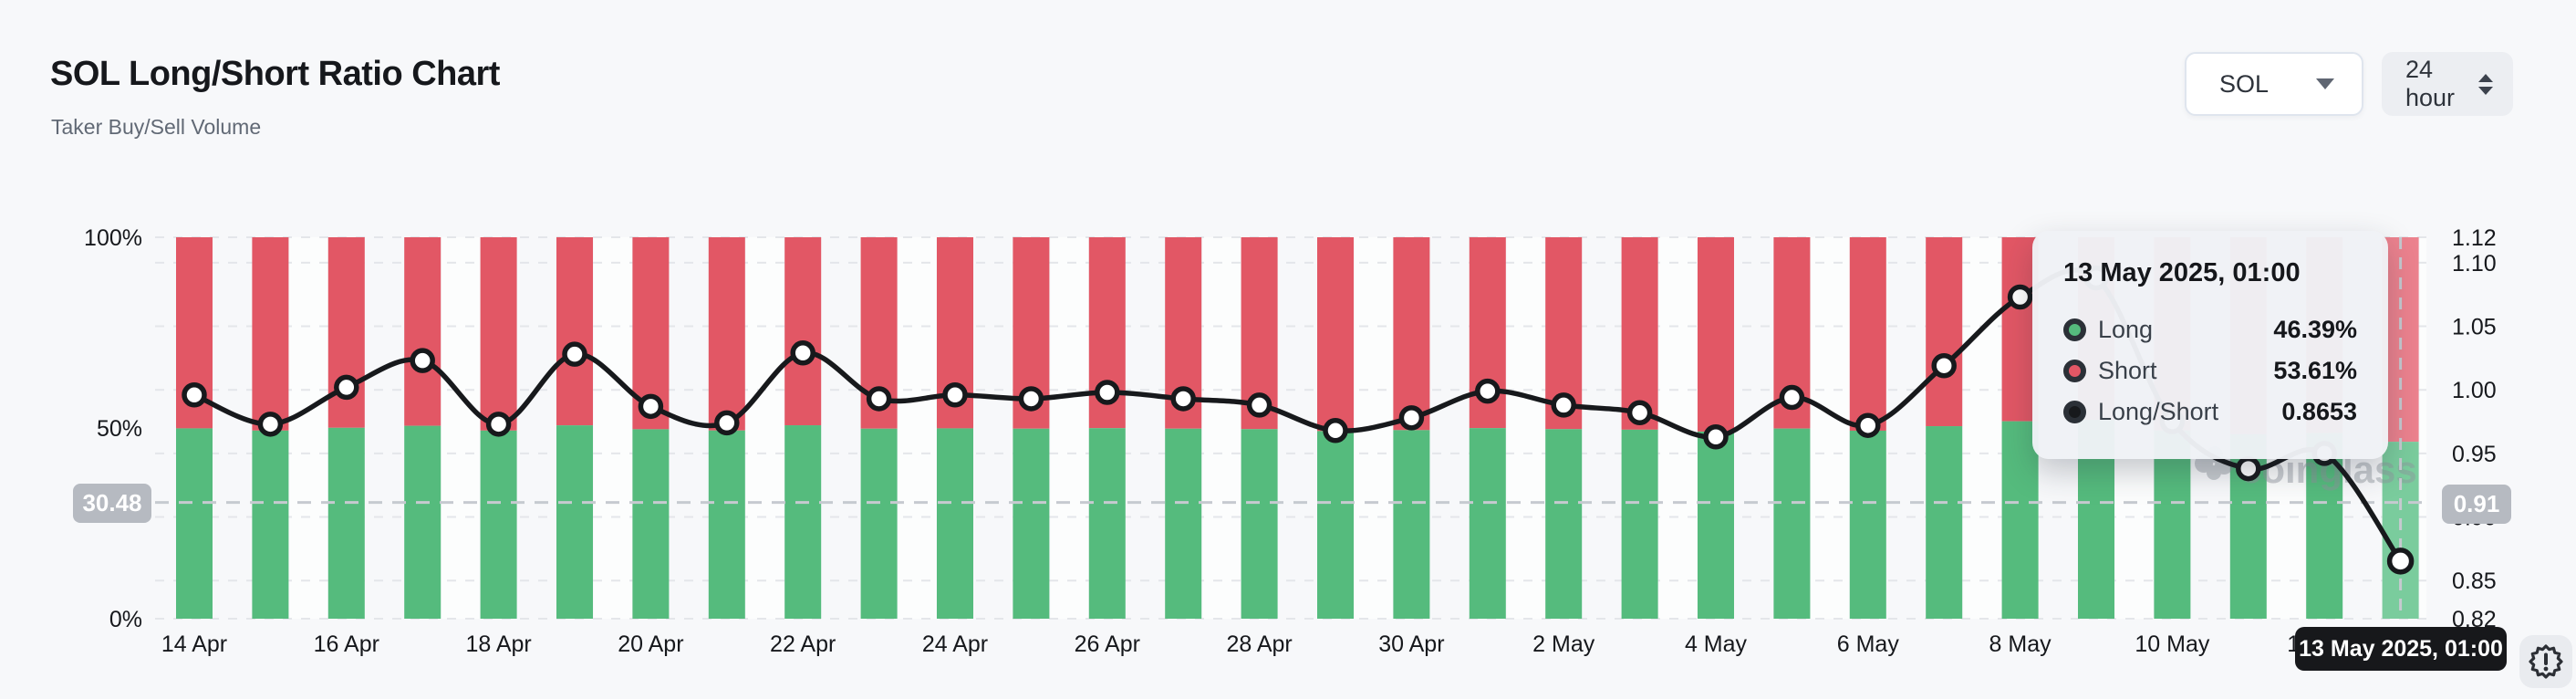 The height and width of the screenshot is (699, 2576). I want to click on symbol-select: SOL, so click(2274, 84).